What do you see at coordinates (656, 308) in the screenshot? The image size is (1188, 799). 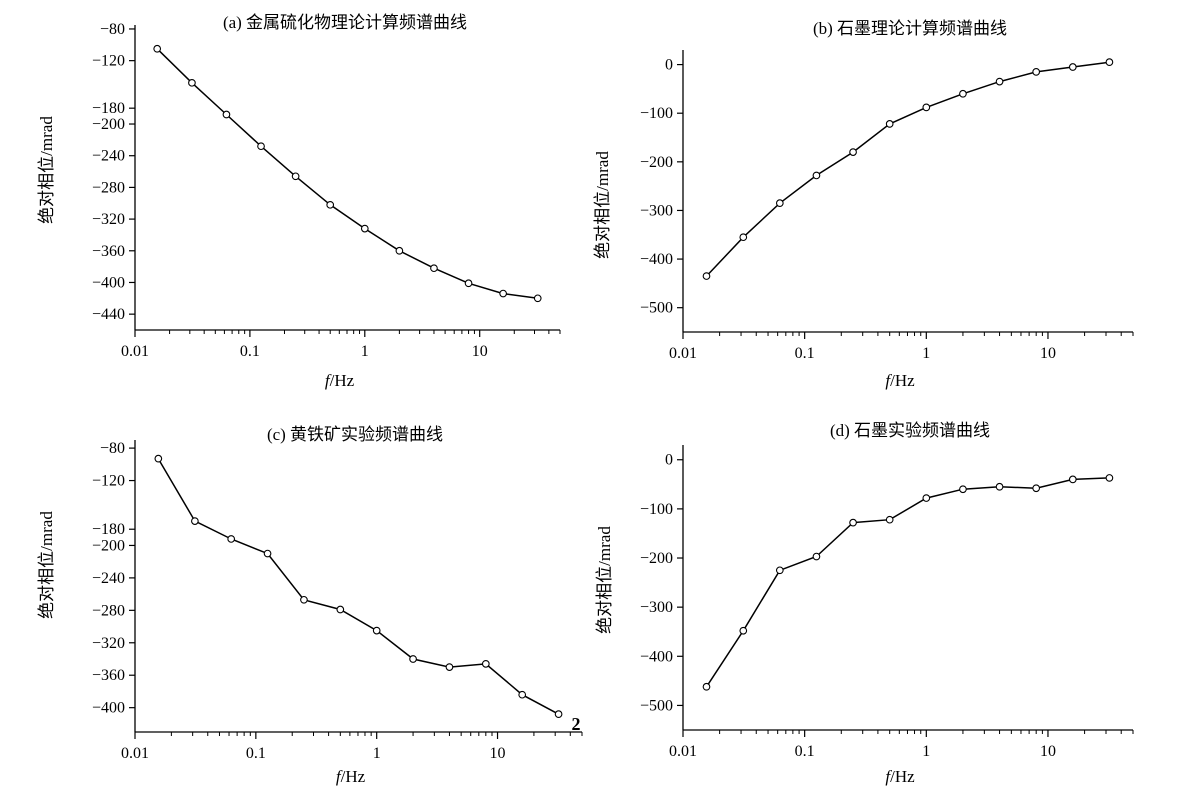 I see `y-tick-label: −500` at bounding box center [656, 308].